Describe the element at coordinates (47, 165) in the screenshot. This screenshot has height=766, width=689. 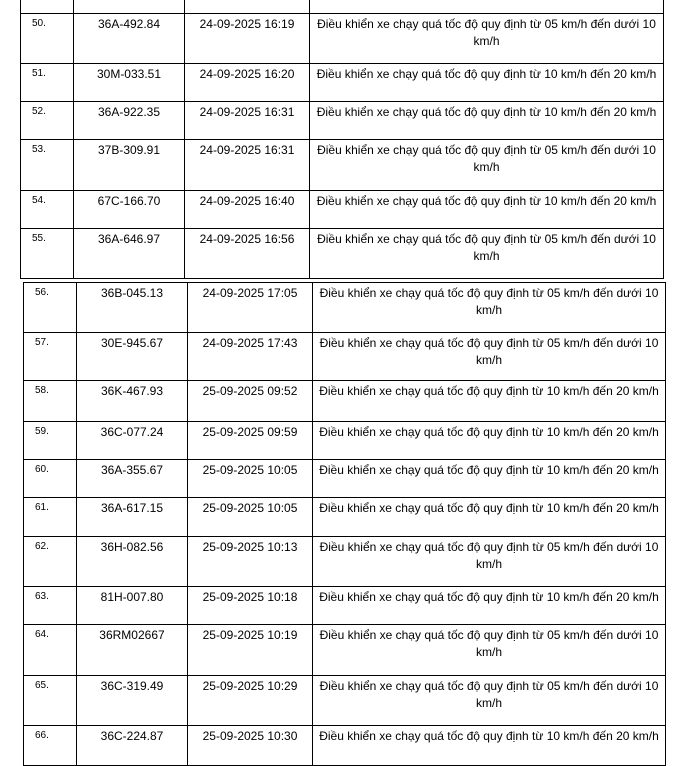
I see `row-number: 53.` at that location.